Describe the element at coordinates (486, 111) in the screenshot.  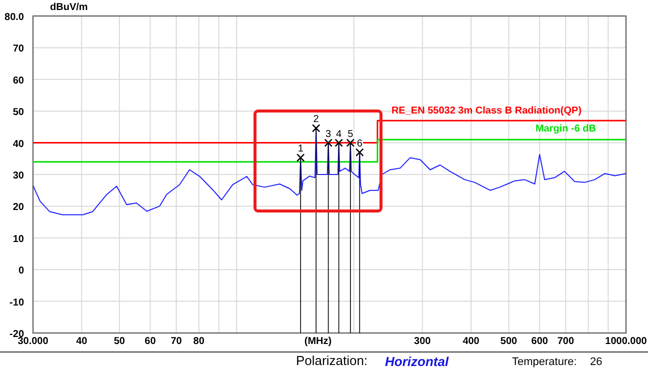
I see `series-label: RE_EN 55032 3m Class B Radiation(QP)` at that location.